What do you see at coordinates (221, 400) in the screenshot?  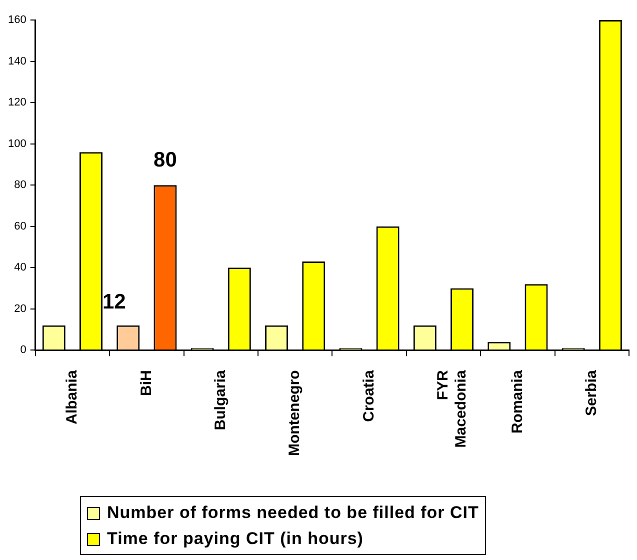 I see `x-tick-label: Bulgaria` at bounding box center [221, 400].